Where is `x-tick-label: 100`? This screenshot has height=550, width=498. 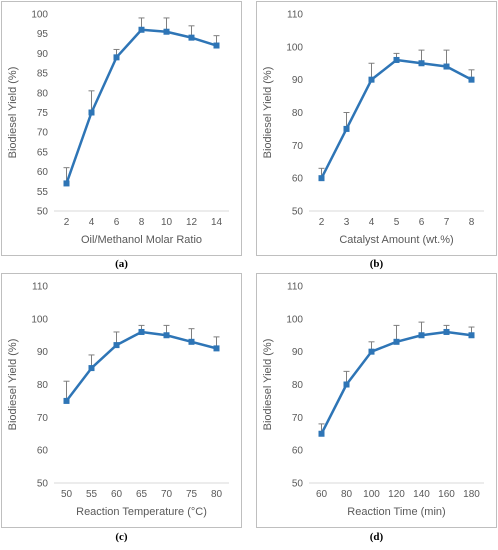
x-tick-label: 100 is located at coordinates (371, 494).